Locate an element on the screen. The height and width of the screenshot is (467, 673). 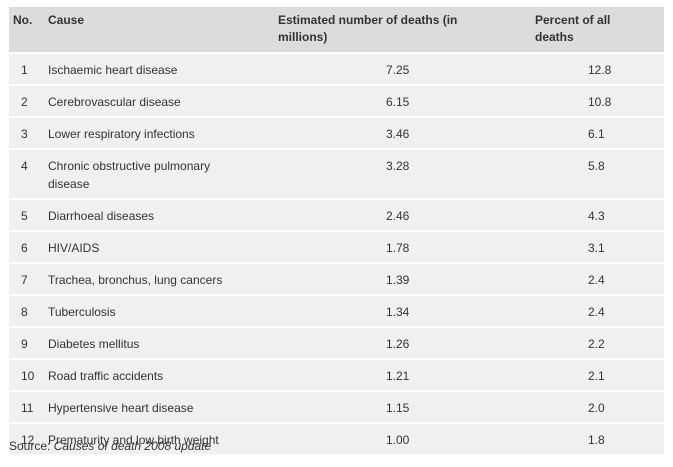
row-deaths: 1.00 is located at coordinates (402, 438).